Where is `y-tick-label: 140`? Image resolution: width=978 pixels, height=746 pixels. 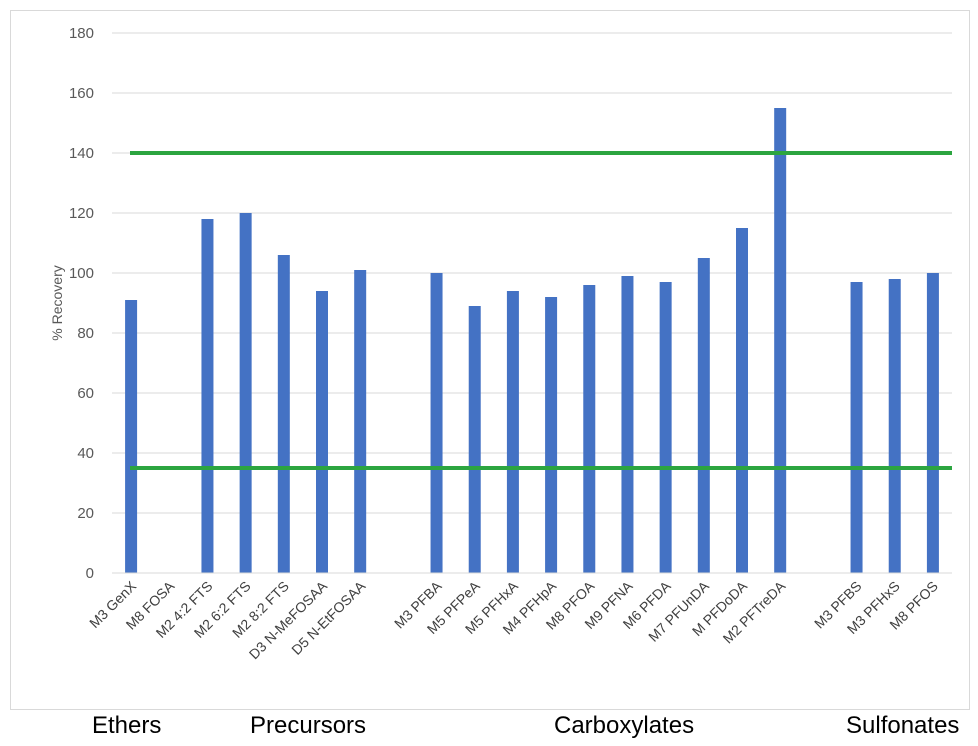 y-tick-label: 140 is located at coordinates (81, 153).